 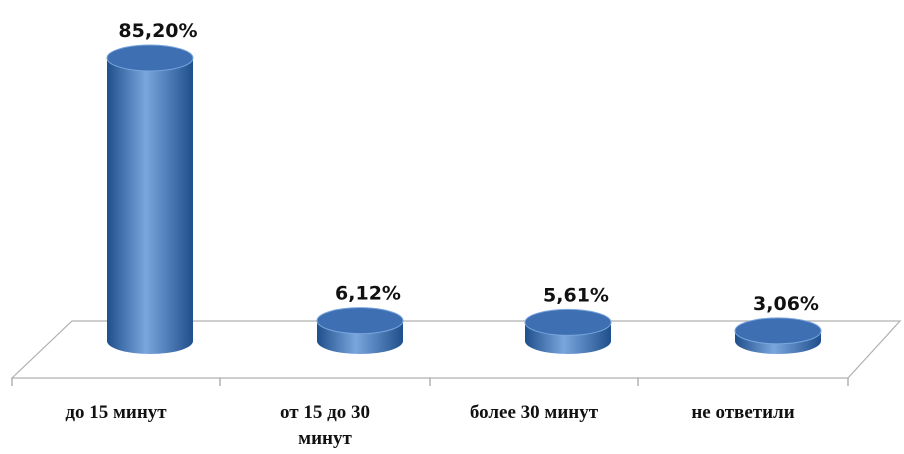 I want to click on category-label: более 30 минут, so click(x=534, y=412).